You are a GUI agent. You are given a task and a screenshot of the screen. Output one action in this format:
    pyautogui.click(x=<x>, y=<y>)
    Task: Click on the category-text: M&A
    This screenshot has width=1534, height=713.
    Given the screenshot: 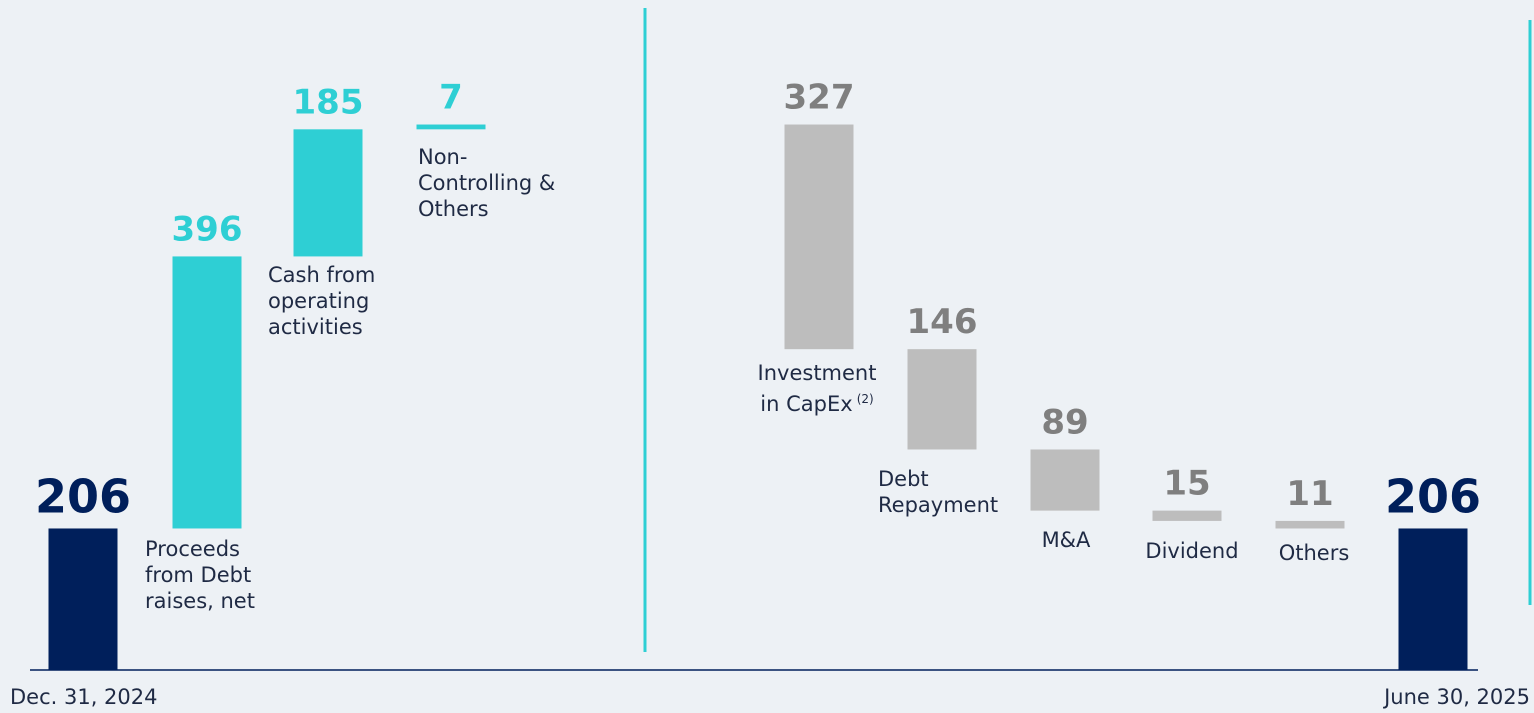 What is the action you would take?
    pyautogui.click(x=1066, y=540)
    